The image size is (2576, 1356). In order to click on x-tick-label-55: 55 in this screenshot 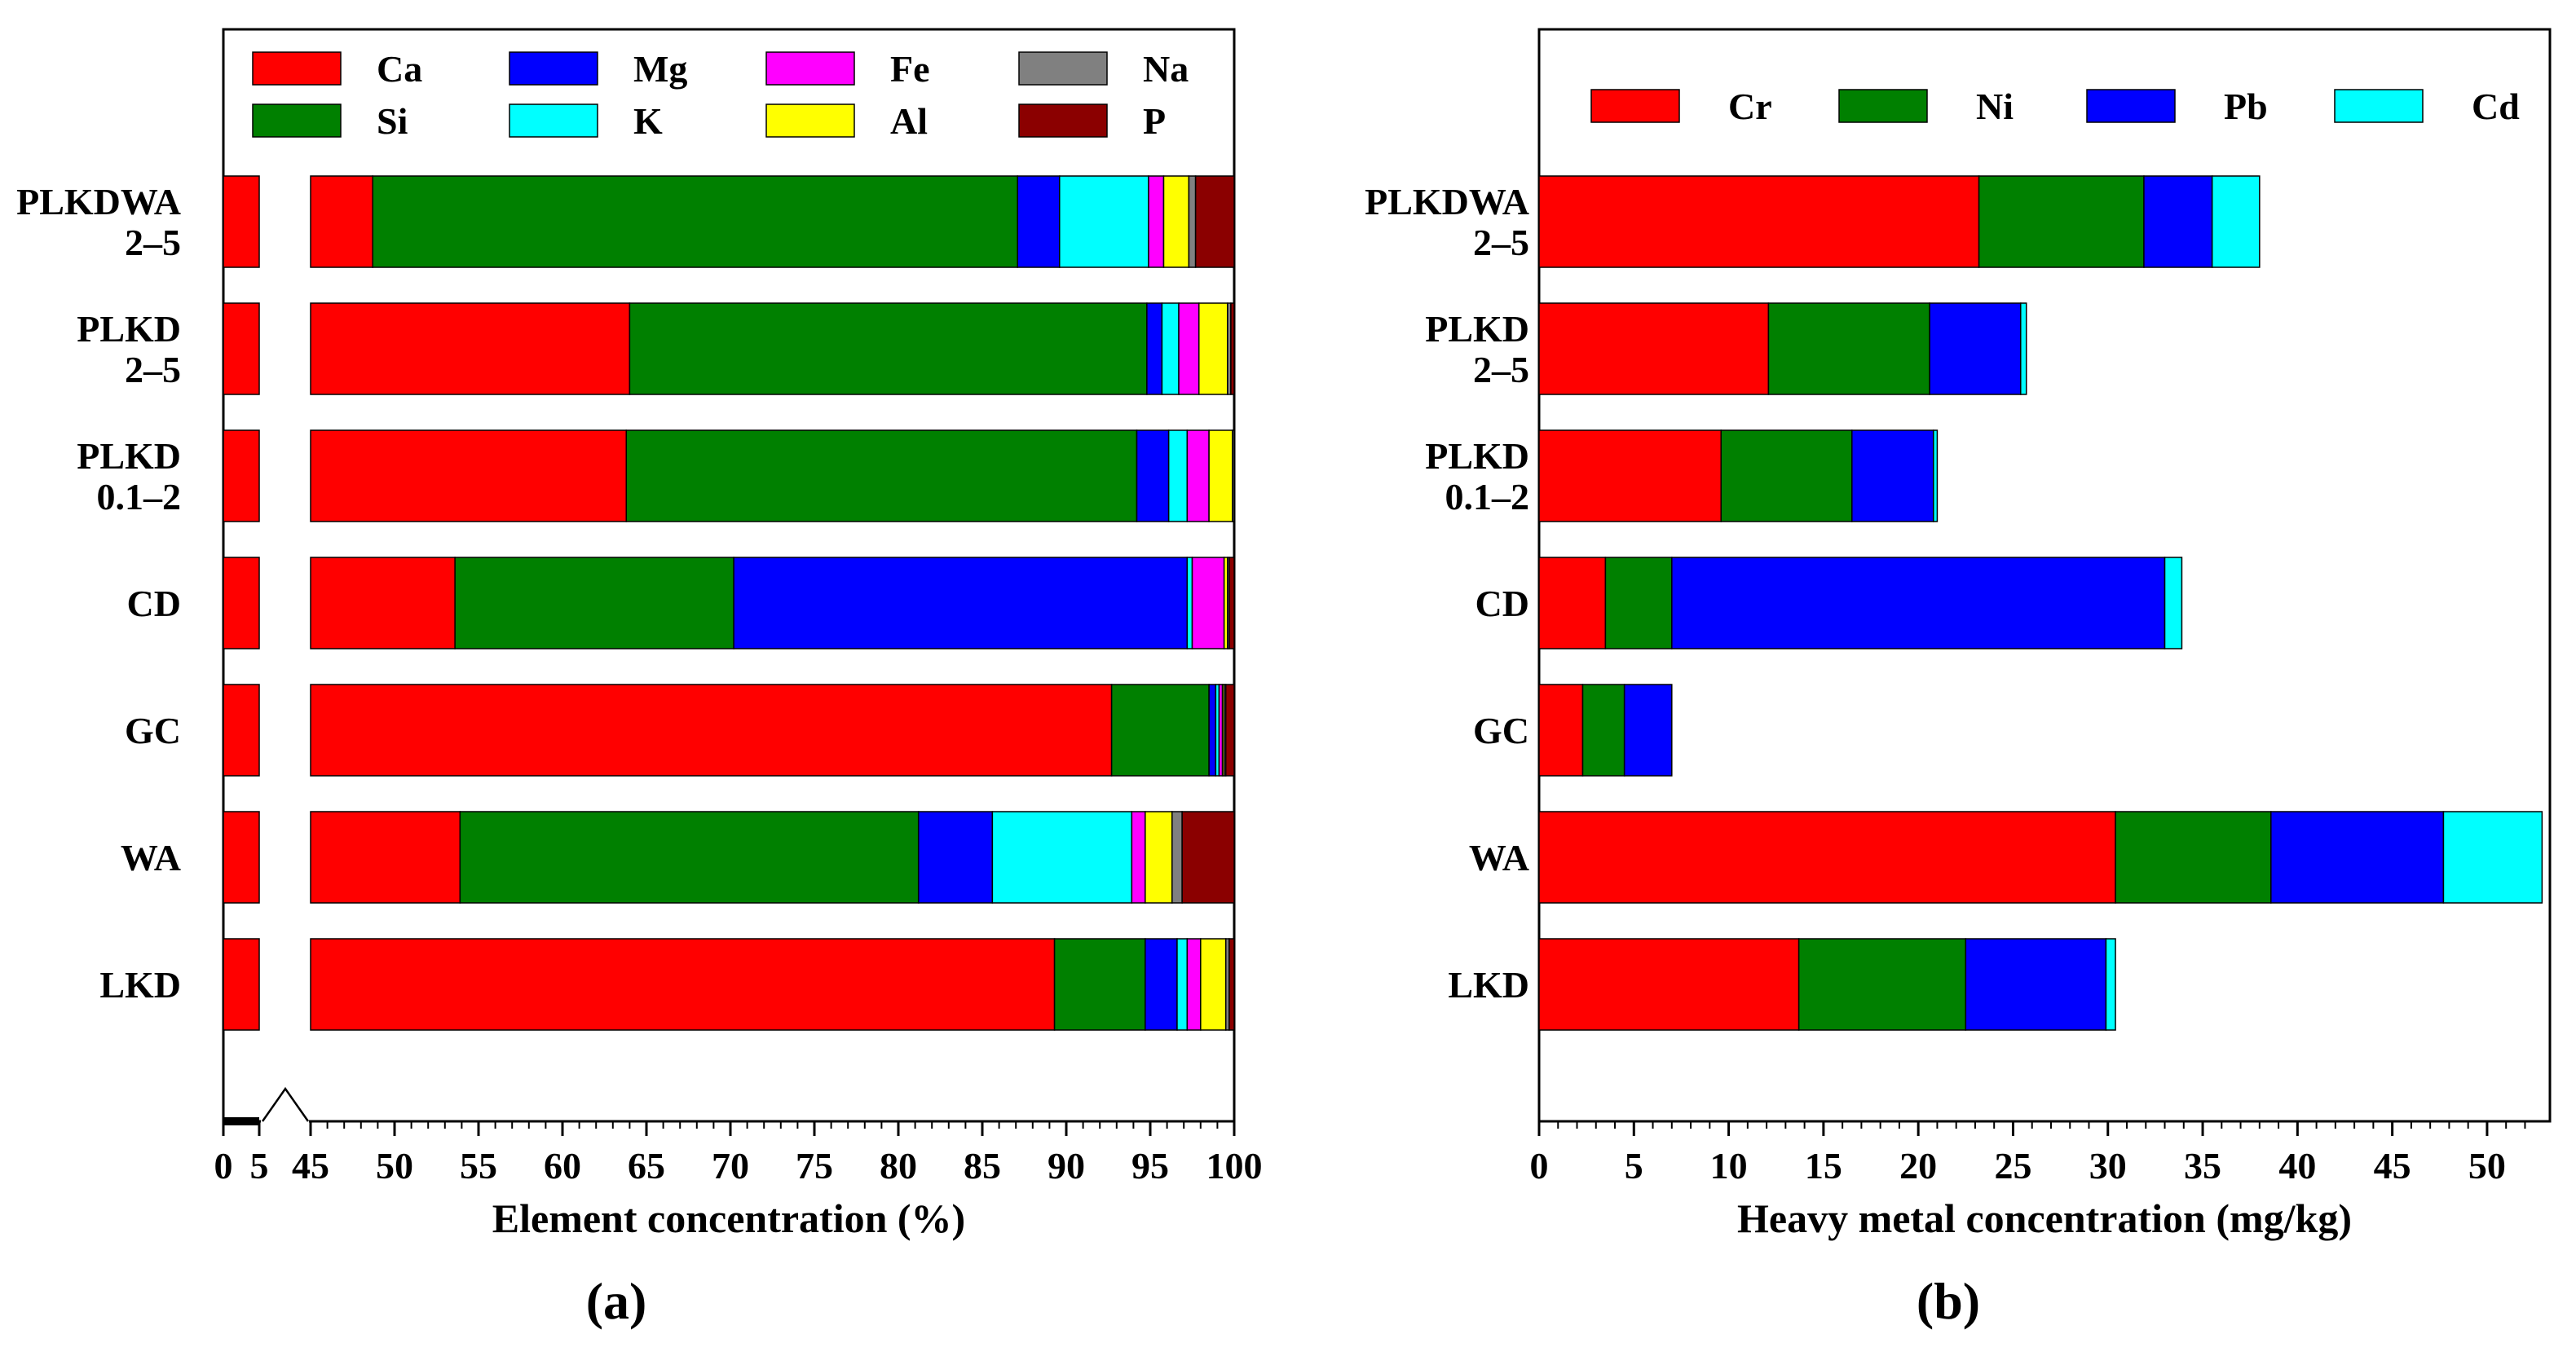, I will do `click(478, 1165)`.